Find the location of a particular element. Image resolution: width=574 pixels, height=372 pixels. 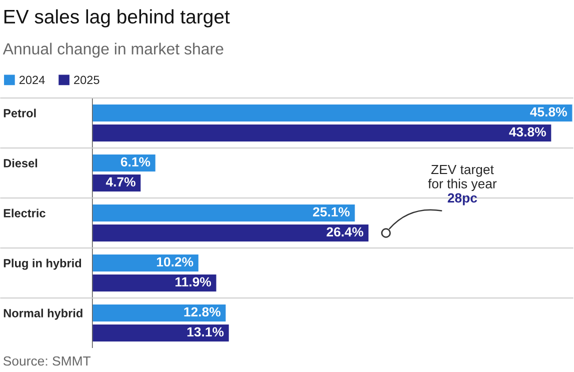

data-label: 45.8% is located at coordinates (548, 112).